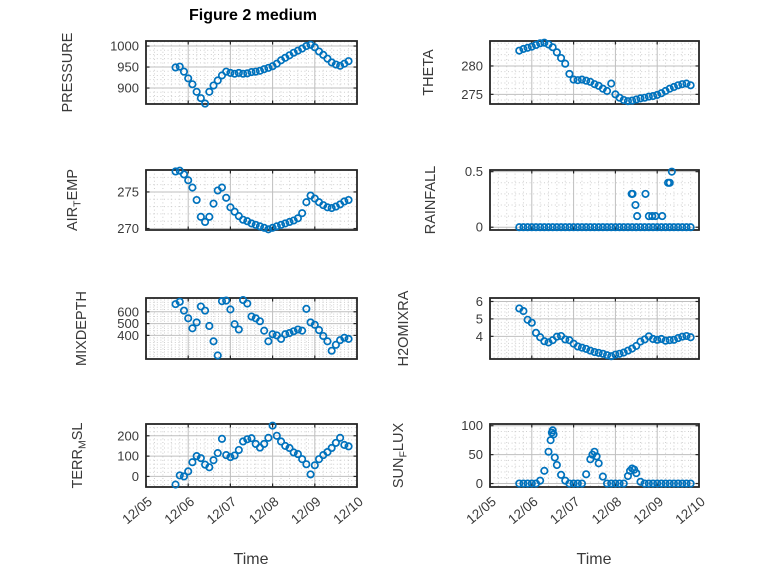  What do you see at coordinates (68, 72) in the screenshot?
I see `y-axis-label-pressure: PRESSURE` at bounding box center [68, 72].